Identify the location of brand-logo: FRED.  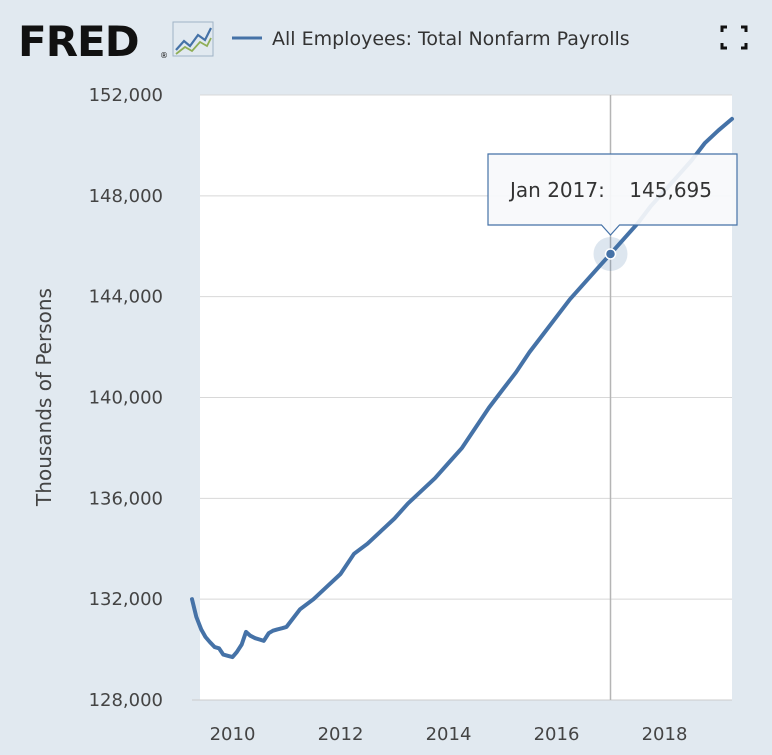
(79, 41).